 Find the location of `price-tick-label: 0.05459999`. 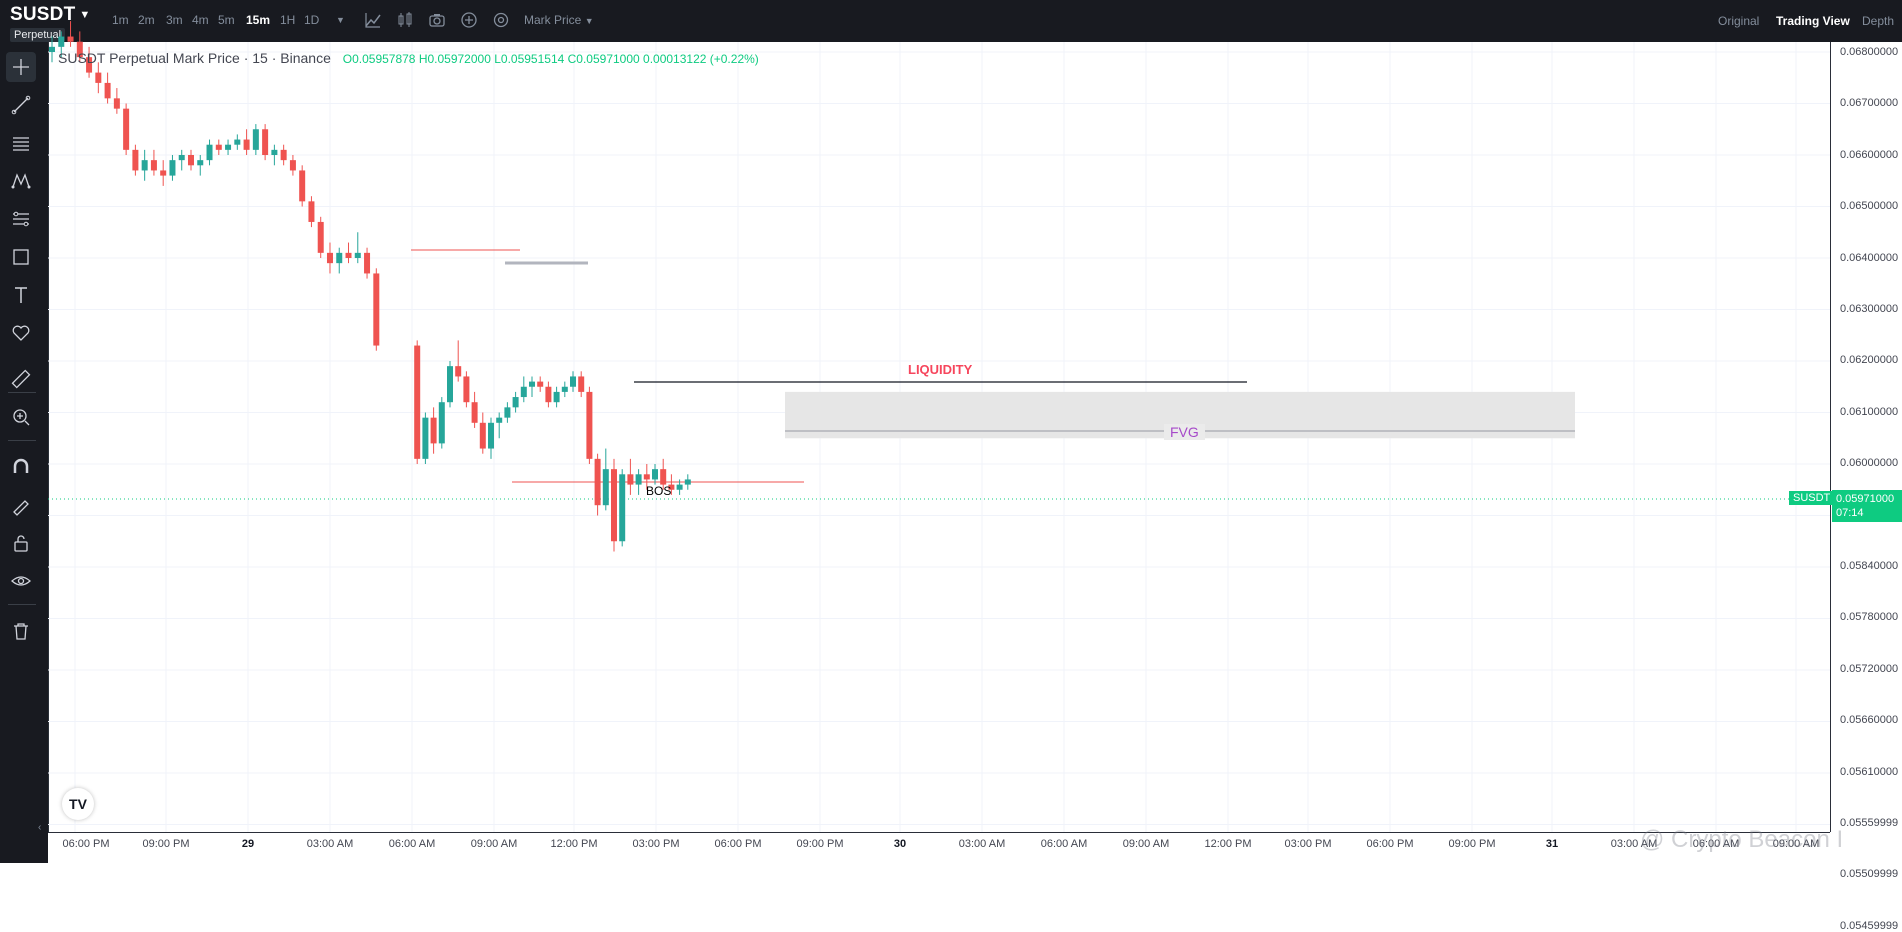

price-tick-label: 0.05459999 is located at coordinates (1869, 925).